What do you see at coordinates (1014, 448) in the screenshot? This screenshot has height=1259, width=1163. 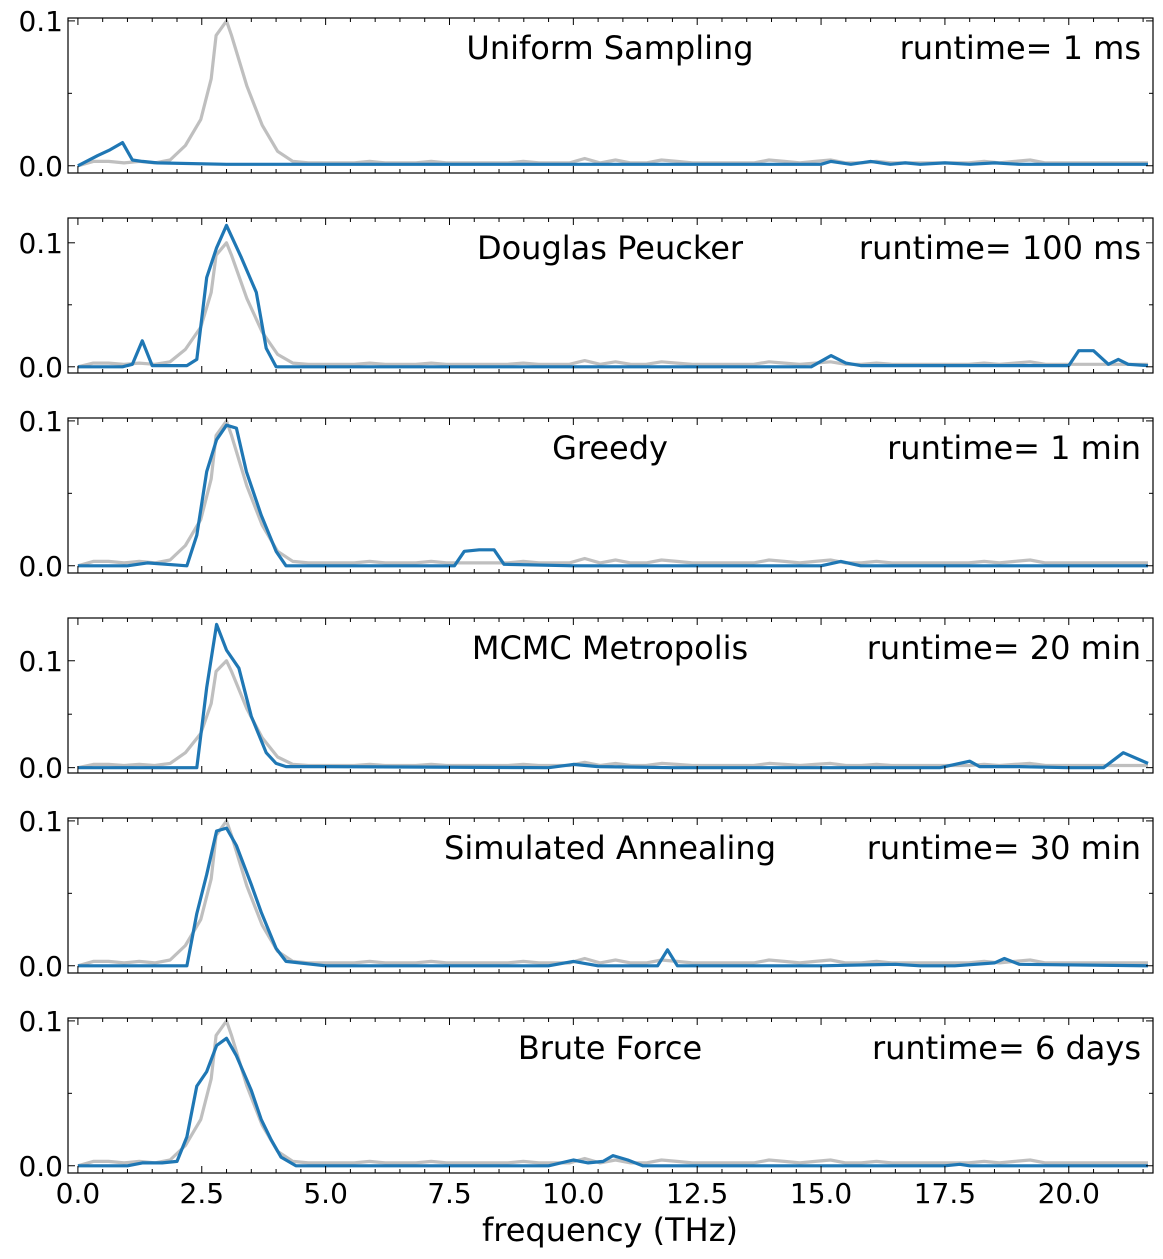 I see `panel-3-runtime-label: runtime= 1 min` at bounding box center [1014, 448].